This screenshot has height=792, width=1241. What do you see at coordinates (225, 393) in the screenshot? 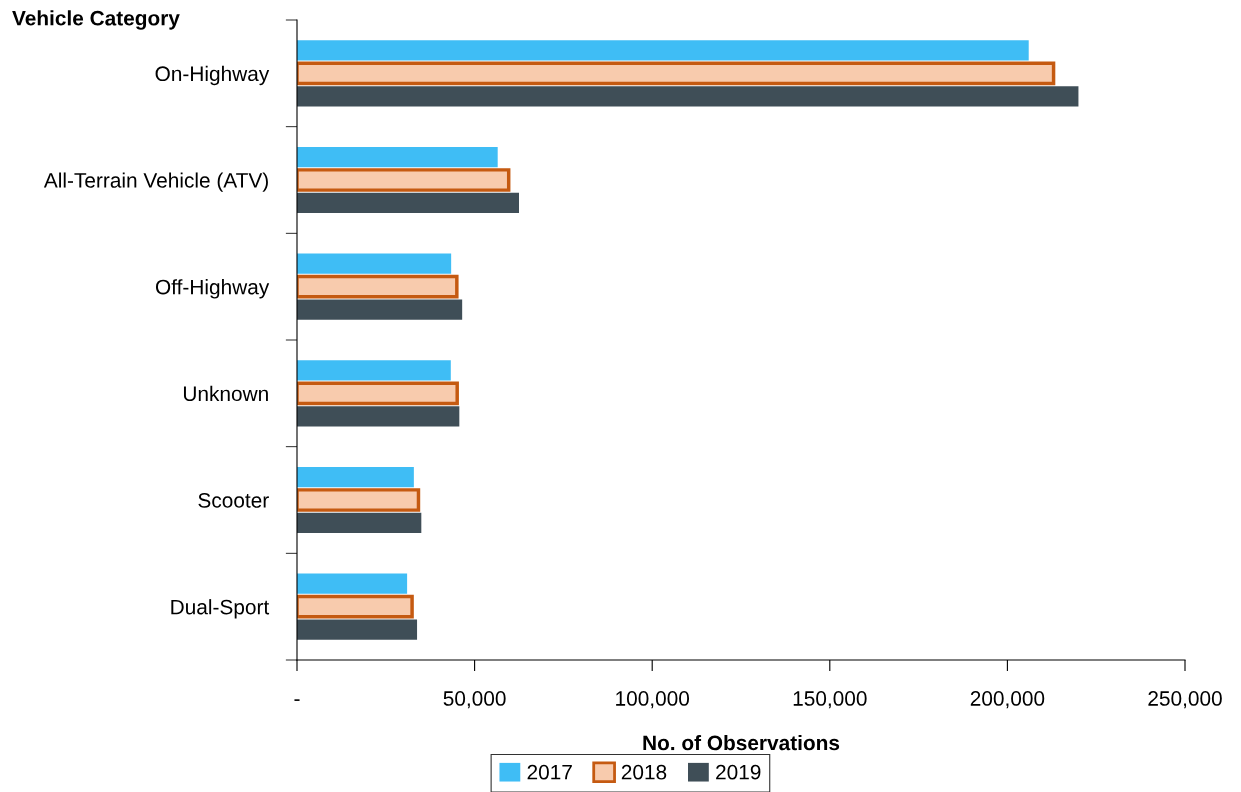
I see `y-tick-label: Unknown` at bounding box center [225, 393].